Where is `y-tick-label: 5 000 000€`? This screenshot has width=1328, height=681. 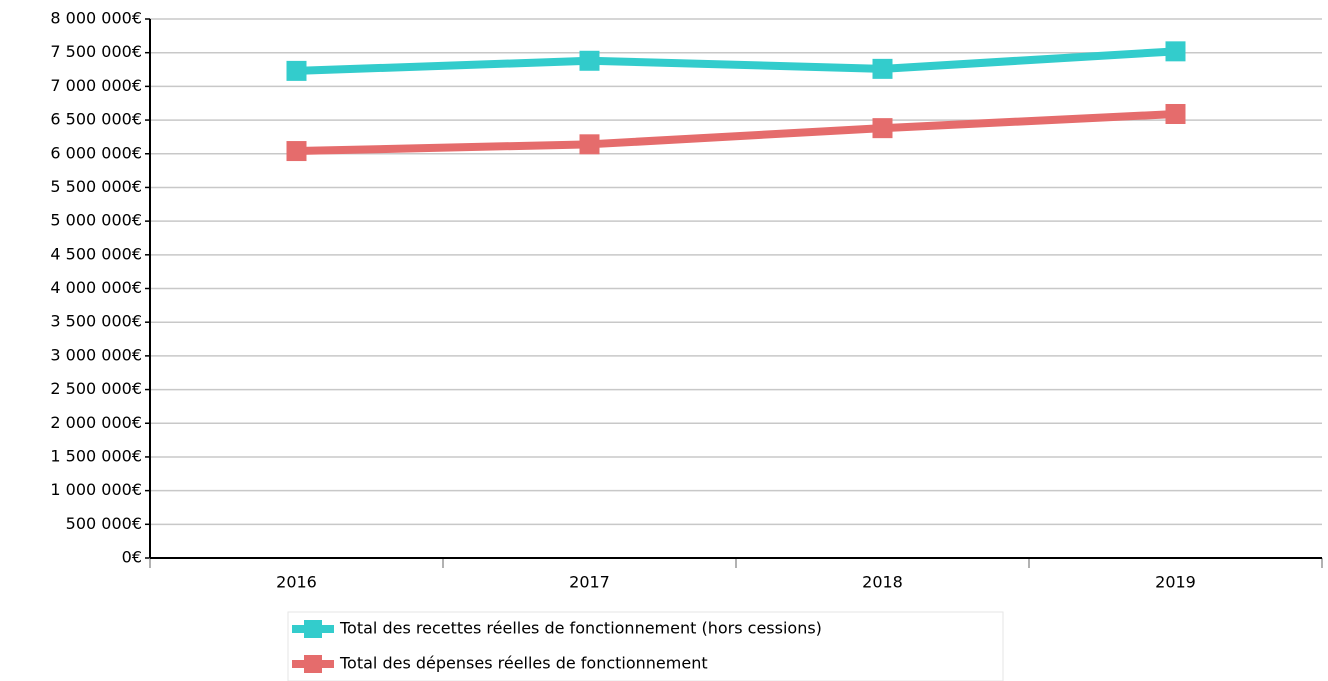
y-tick-label: 5 000 000€ is located at coordinates (96, 220).